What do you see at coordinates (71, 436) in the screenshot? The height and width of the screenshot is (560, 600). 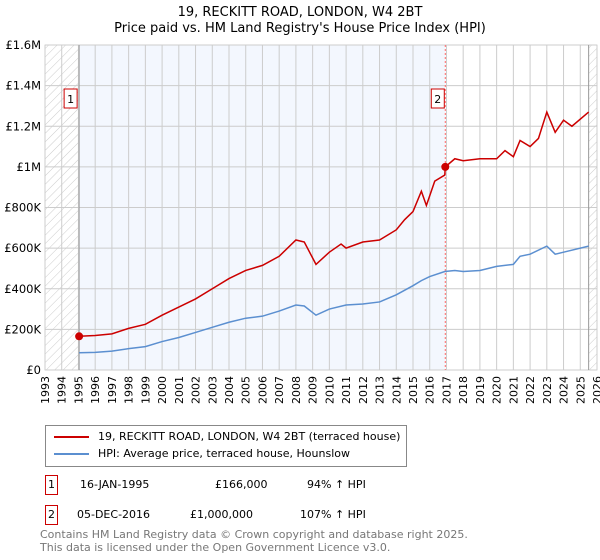 I see `legend-red-line` at bounding box center [71, 436].